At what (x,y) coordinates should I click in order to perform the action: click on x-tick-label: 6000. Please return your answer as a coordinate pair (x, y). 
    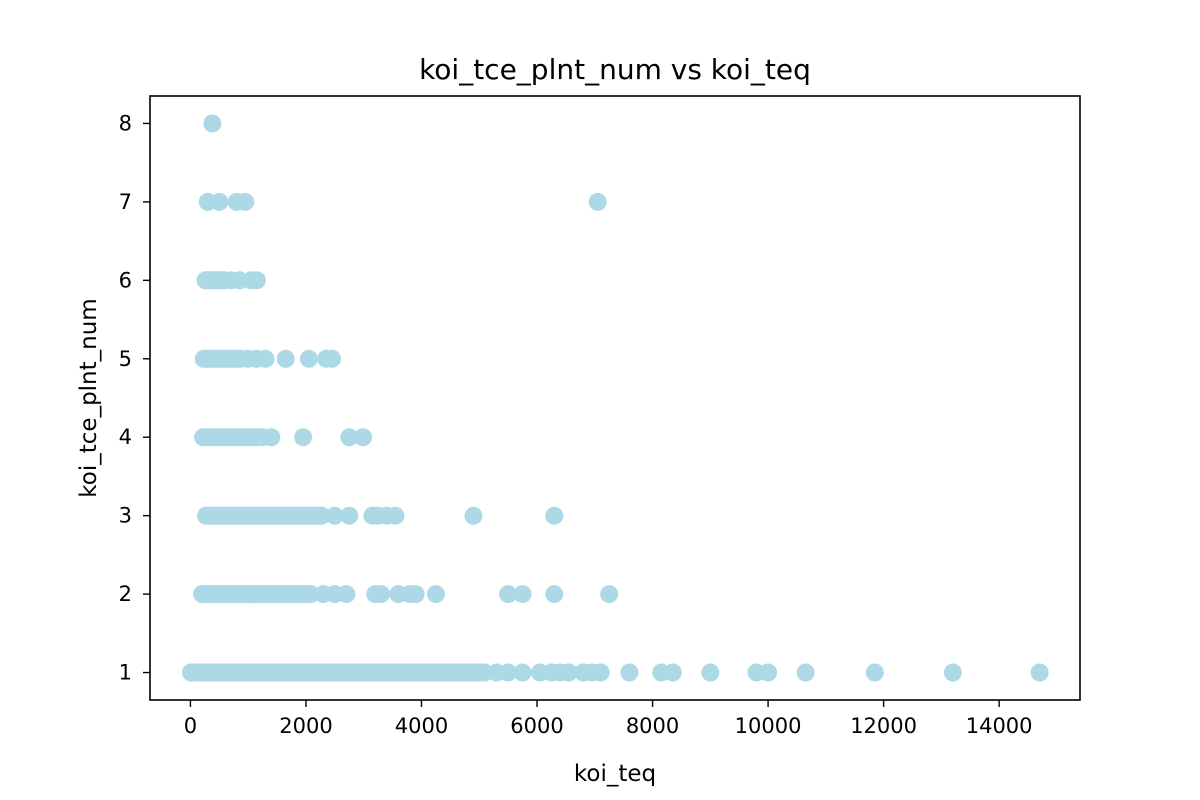
    Looking at the image, I should click on (536, 726).